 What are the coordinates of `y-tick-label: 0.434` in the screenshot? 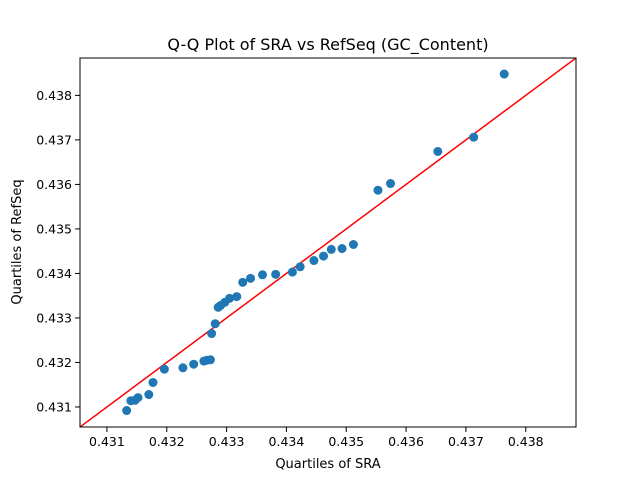 It's located at (54, 273).